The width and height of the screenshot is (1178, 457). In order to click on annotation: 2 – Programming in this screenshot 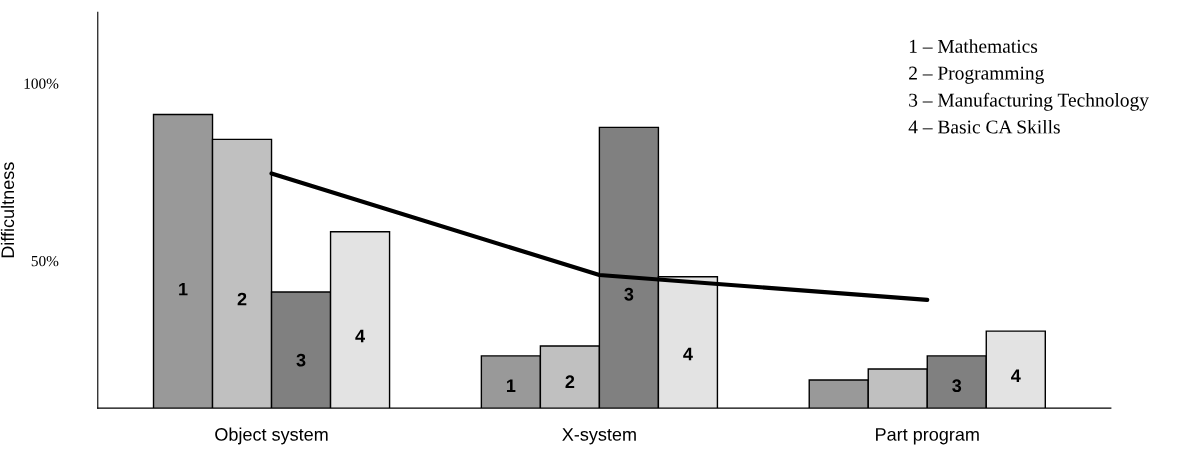, I will do `click(976, 75)`.